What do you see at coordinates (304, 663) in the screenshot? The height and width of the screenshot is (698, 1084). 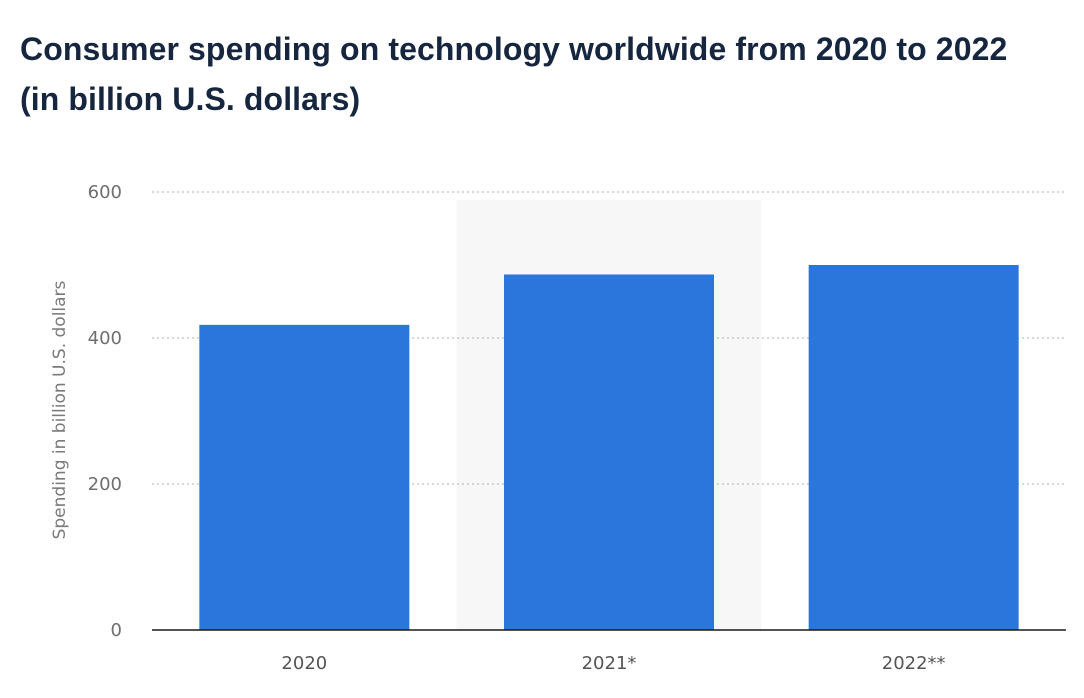 I see `x-tick-label: 2020` at bounding box center [304, 663].